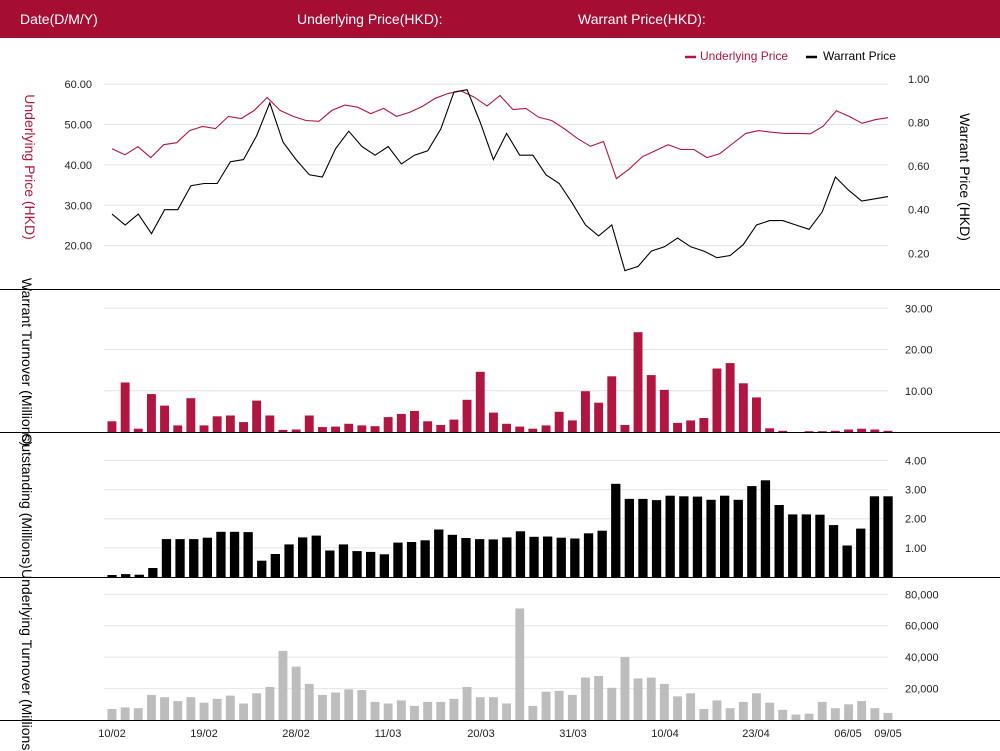  I want to click on underlying-turnover-axis: 20,000 40,000 60,000 80,000, so click(922, 642).